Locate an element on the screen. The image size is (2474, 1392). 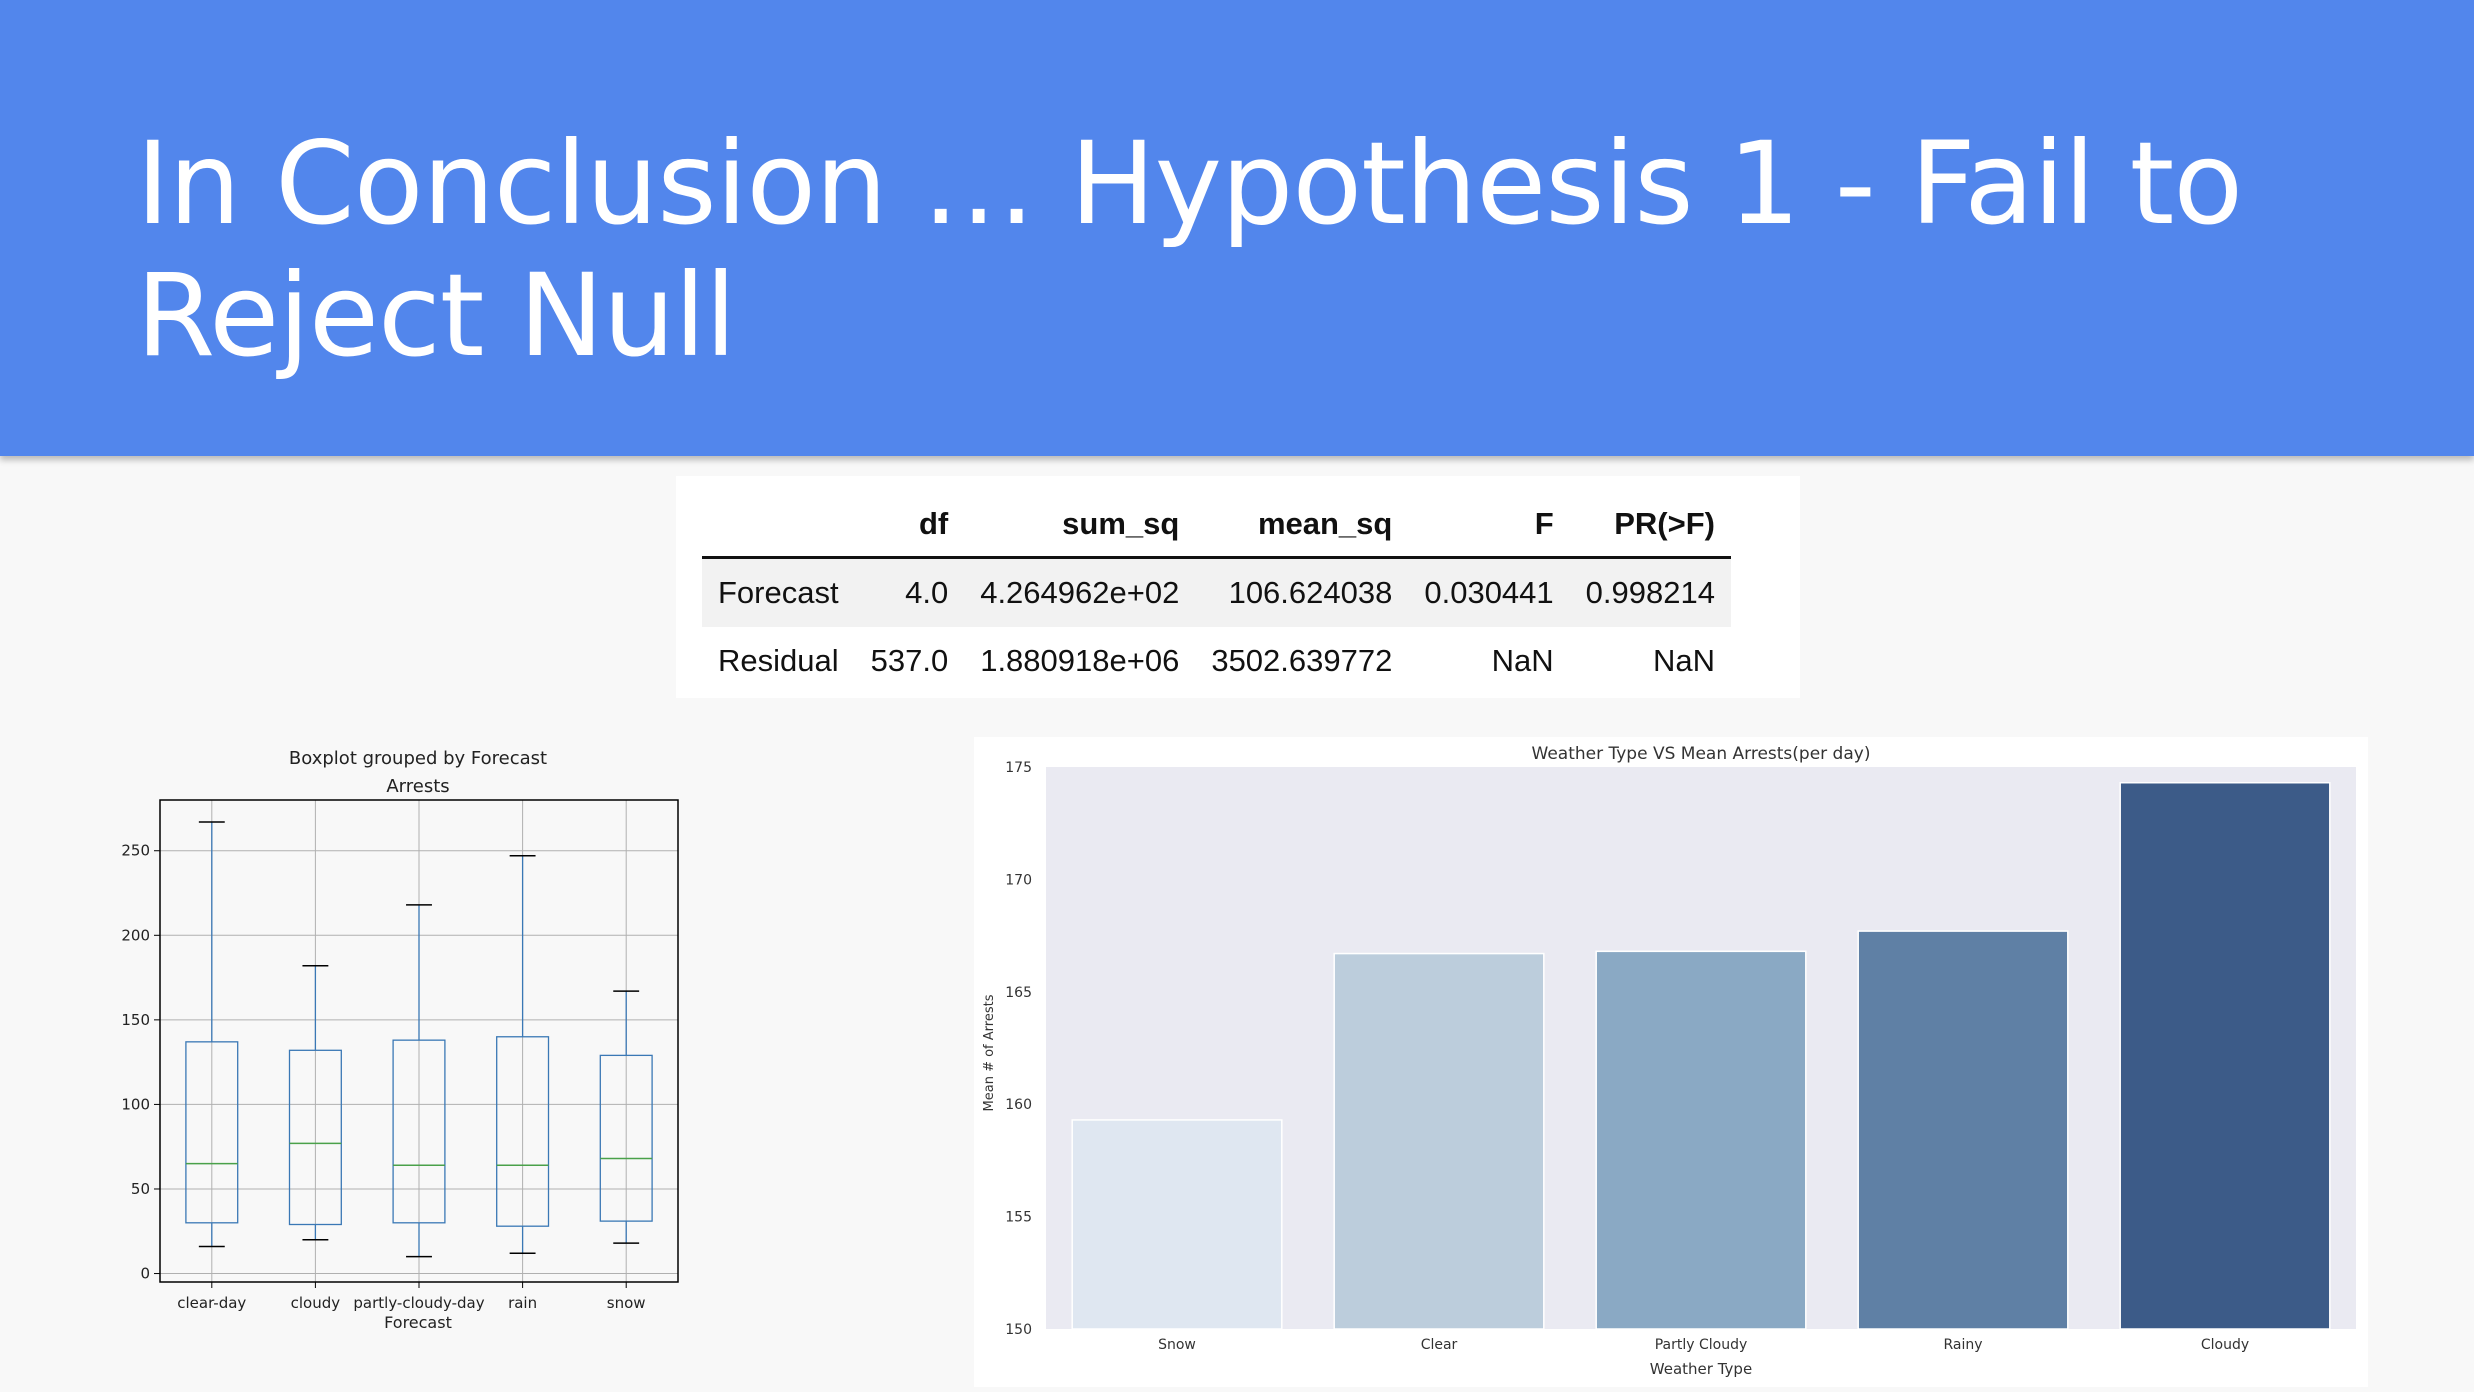
anova-header-f: F is located at coordinates (1544, 523).